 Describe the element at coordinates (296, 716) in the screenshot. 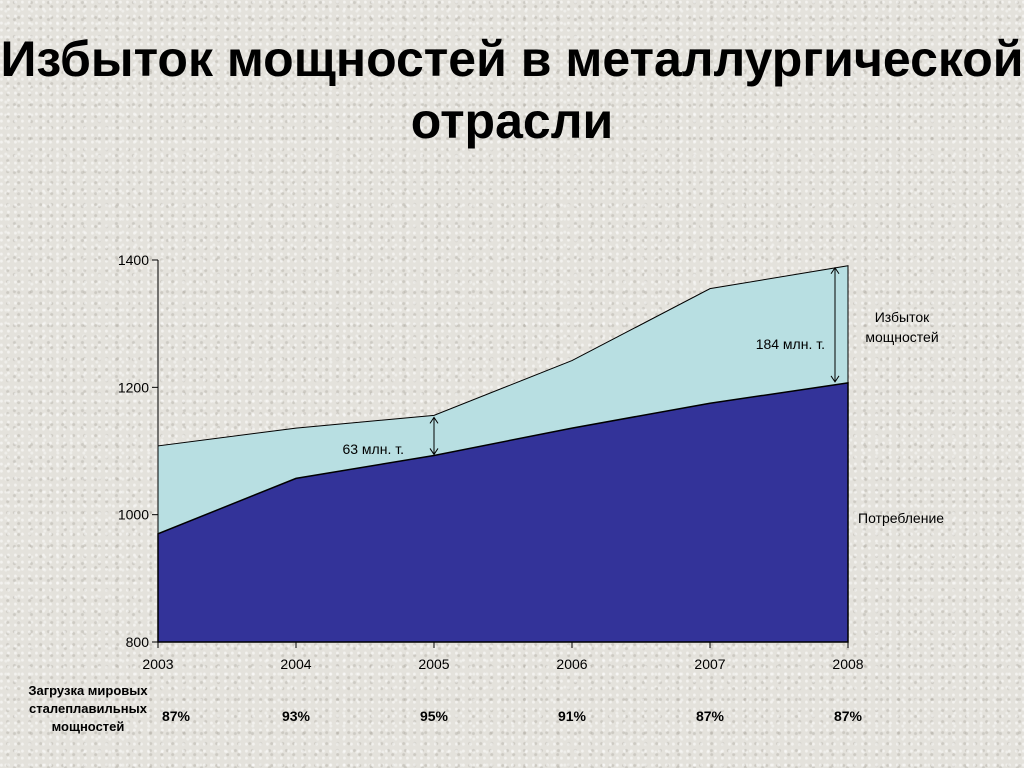

I see `load-value: 93%` at that location.